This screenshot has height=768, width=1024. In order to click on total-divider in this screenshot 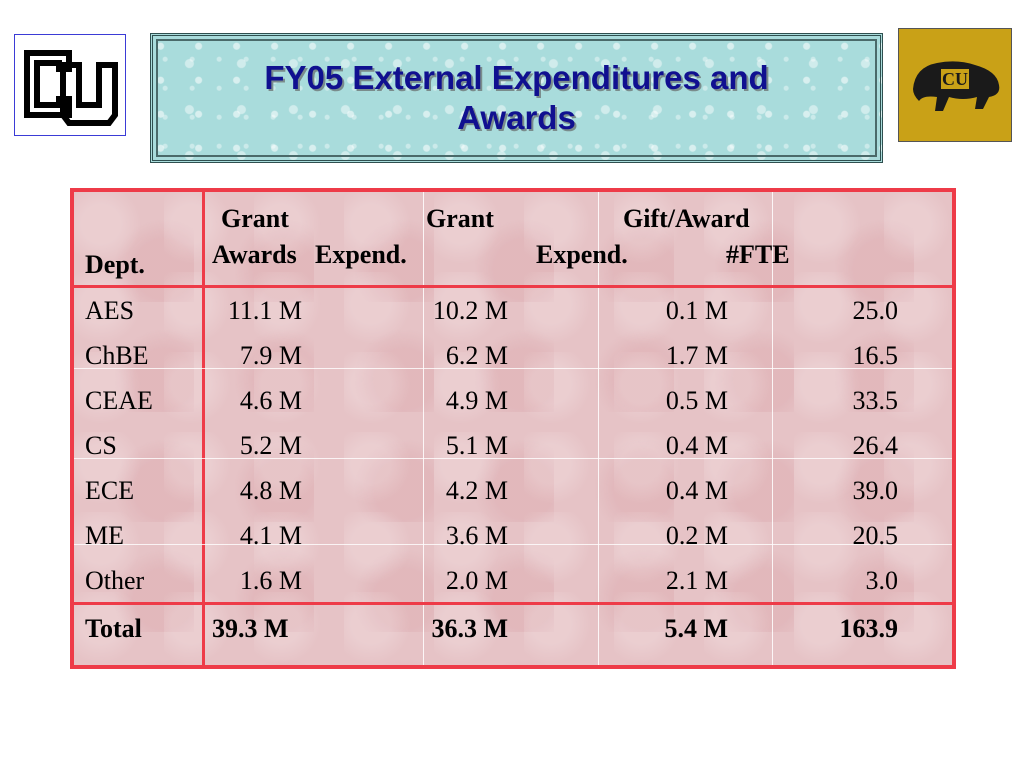, I will do `click(513, 603)`.